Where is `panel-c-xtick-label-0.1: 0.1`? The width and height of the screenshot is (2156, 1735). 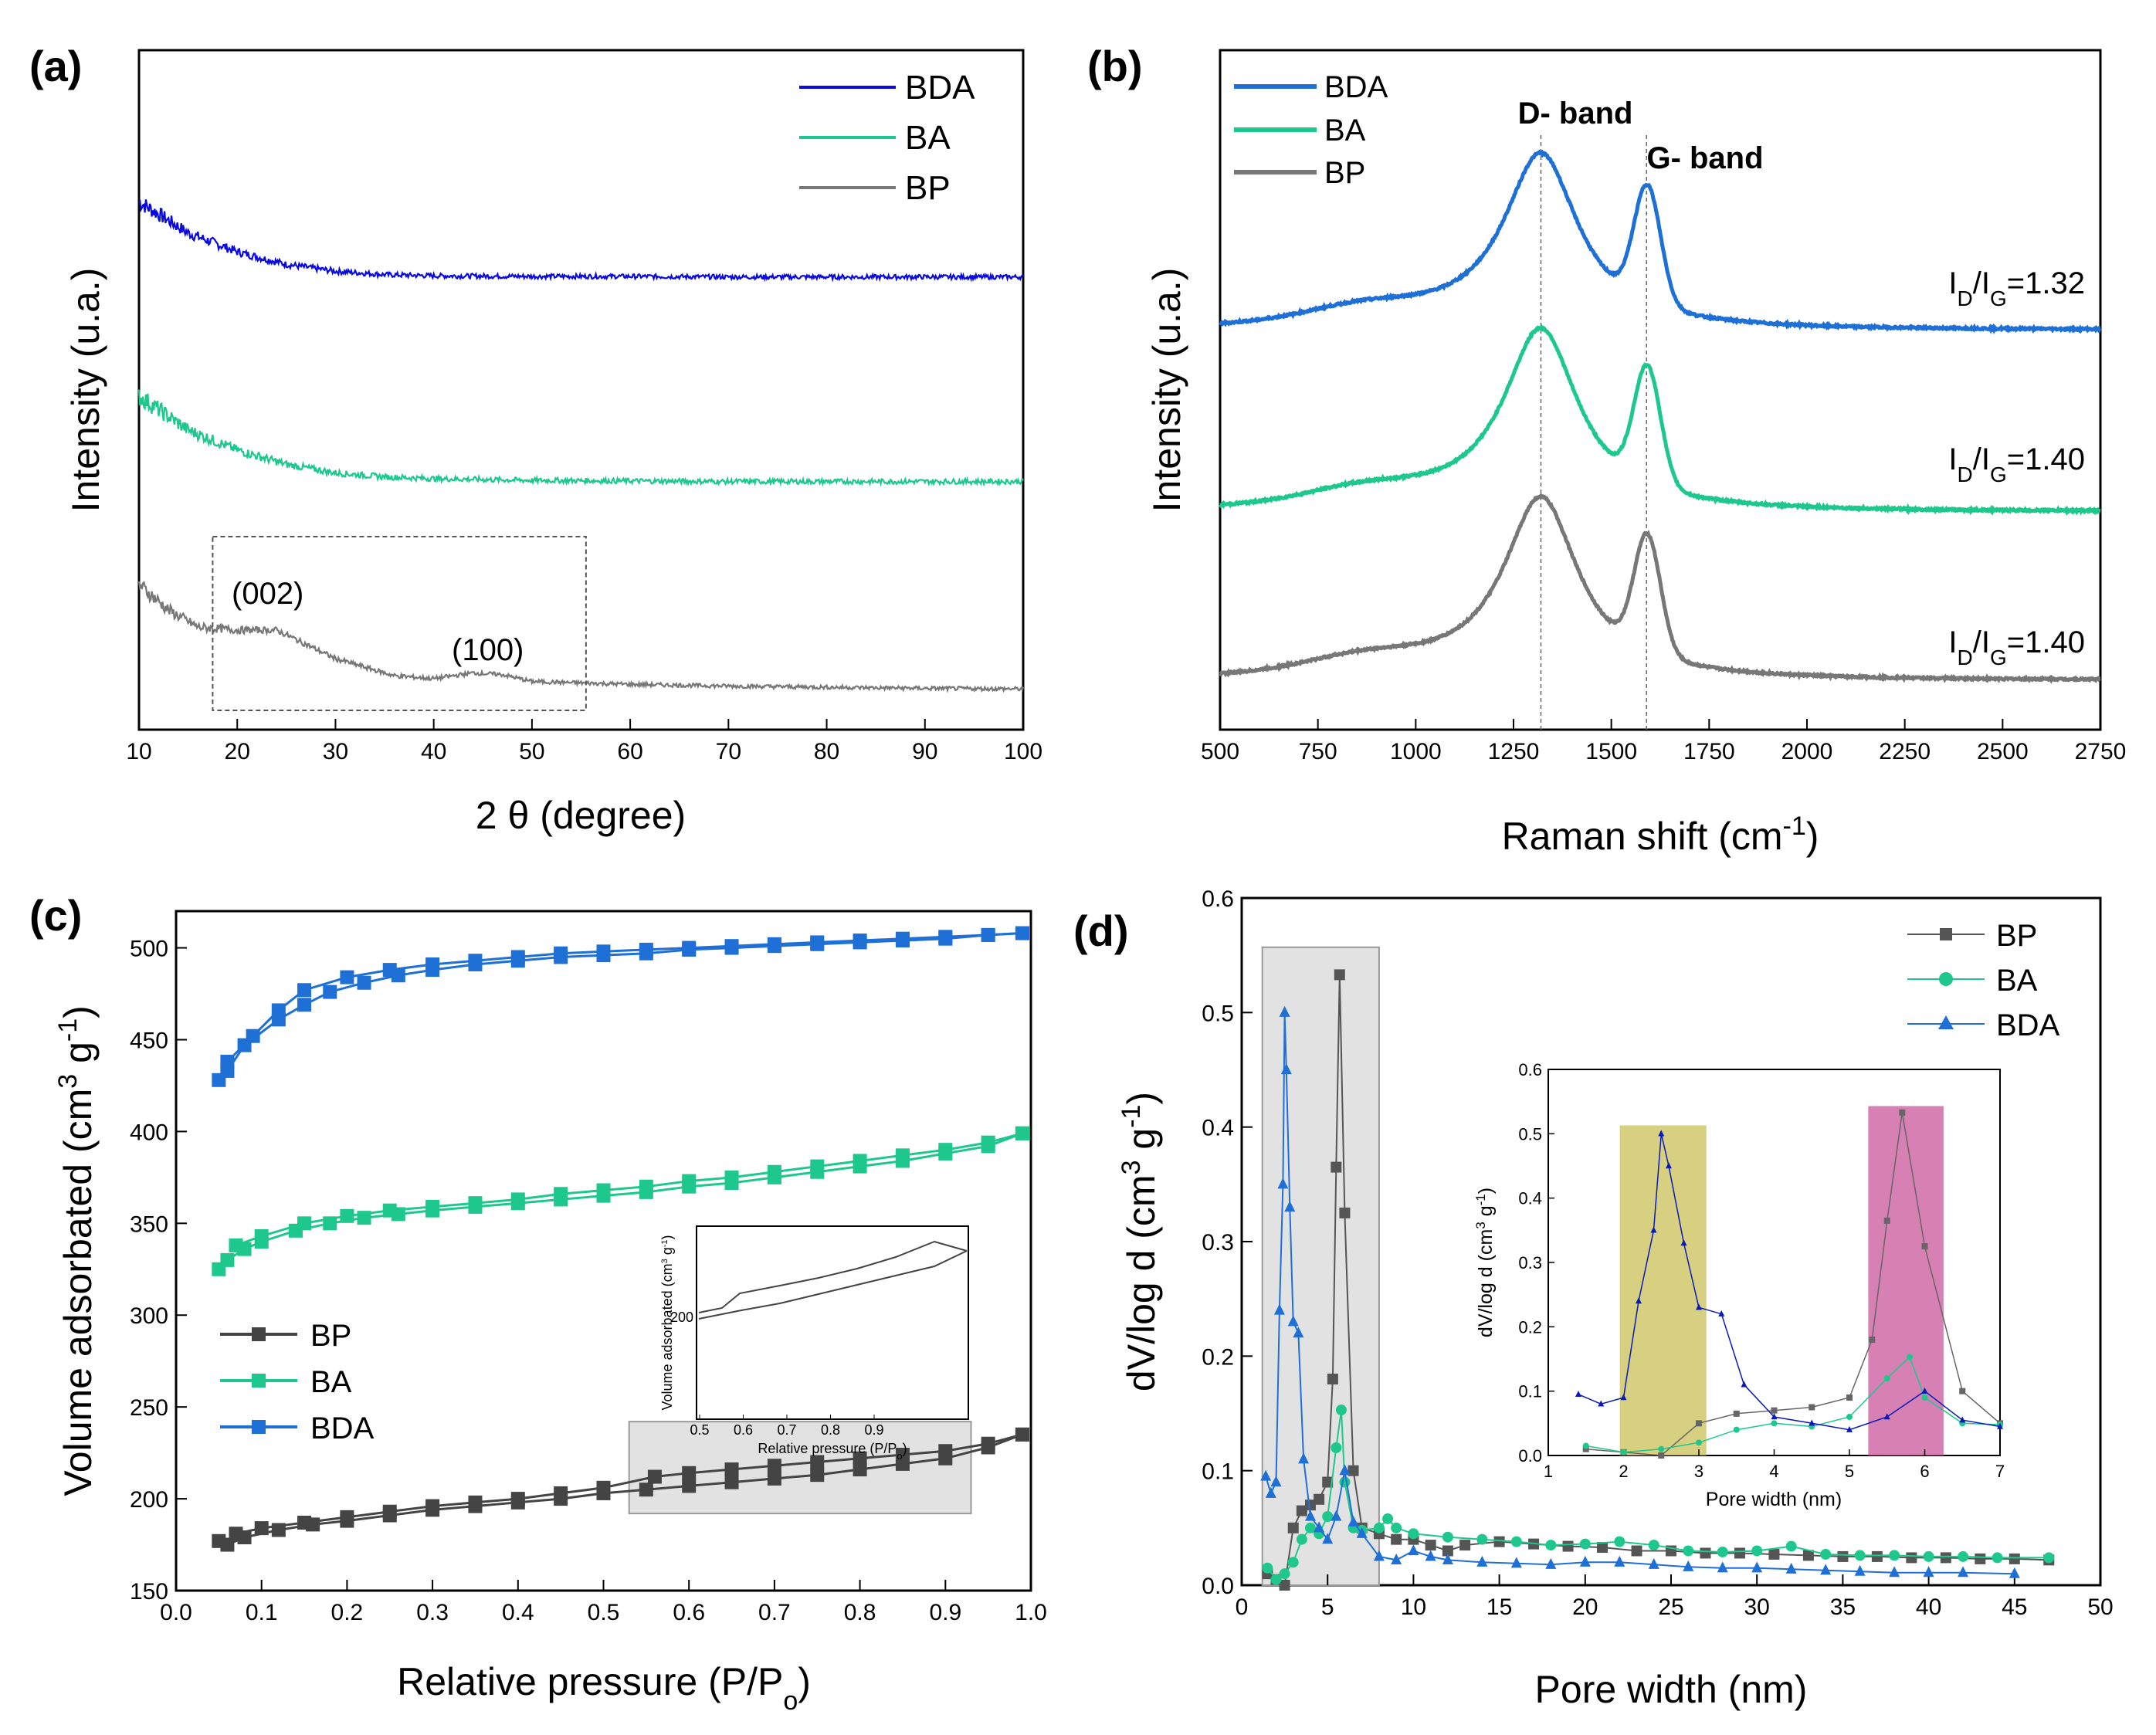
panel-c-xtick-label-0.1: 0.1 is located at coordinates (262, 1612).